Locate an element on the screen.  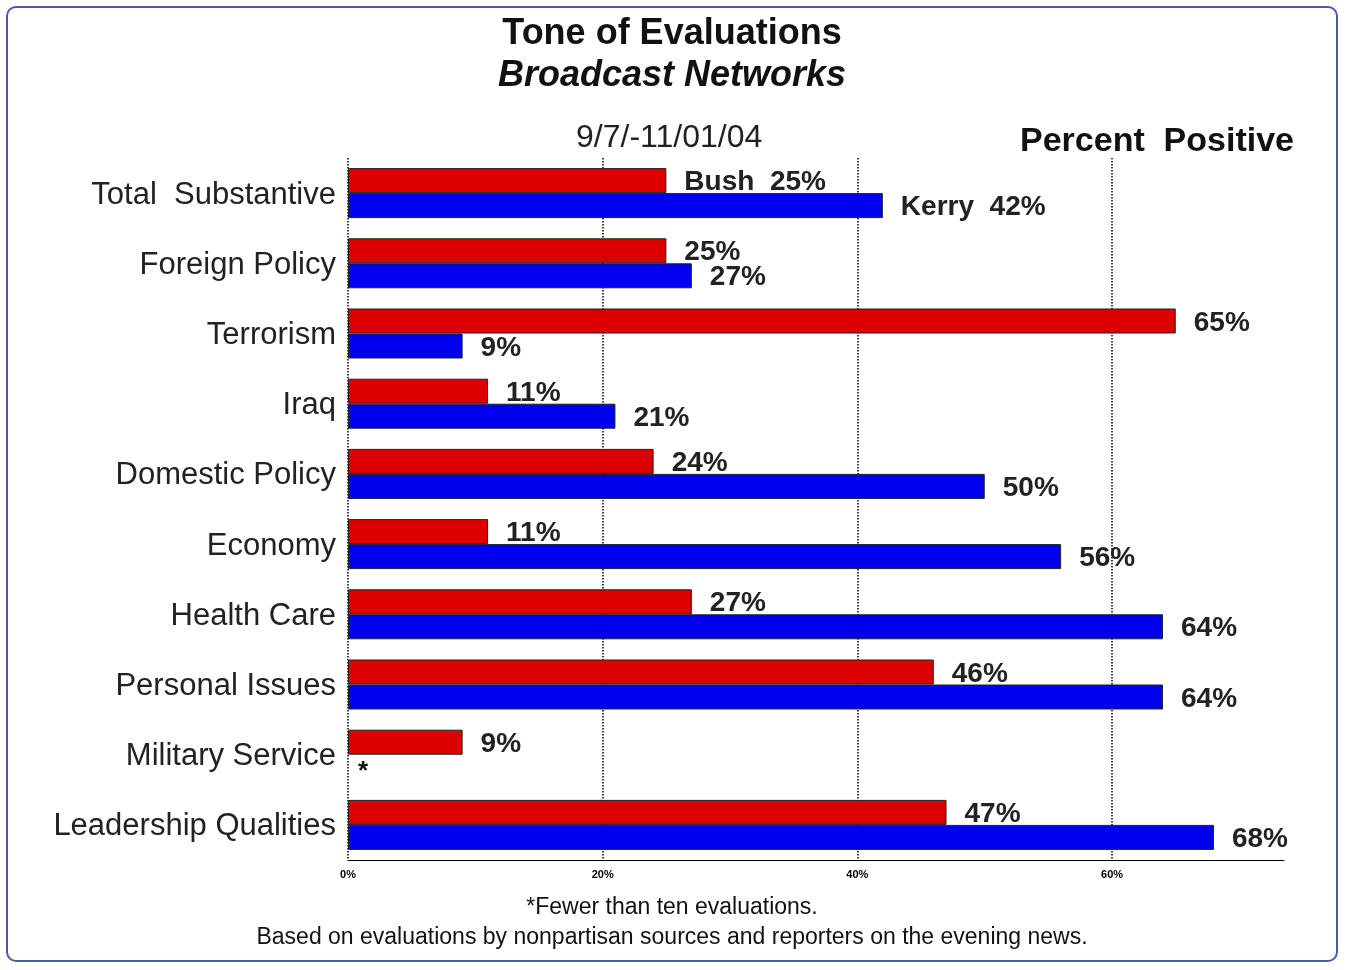
chart-subtitle: Broadcast Networks is located at coordinates (672, 73).